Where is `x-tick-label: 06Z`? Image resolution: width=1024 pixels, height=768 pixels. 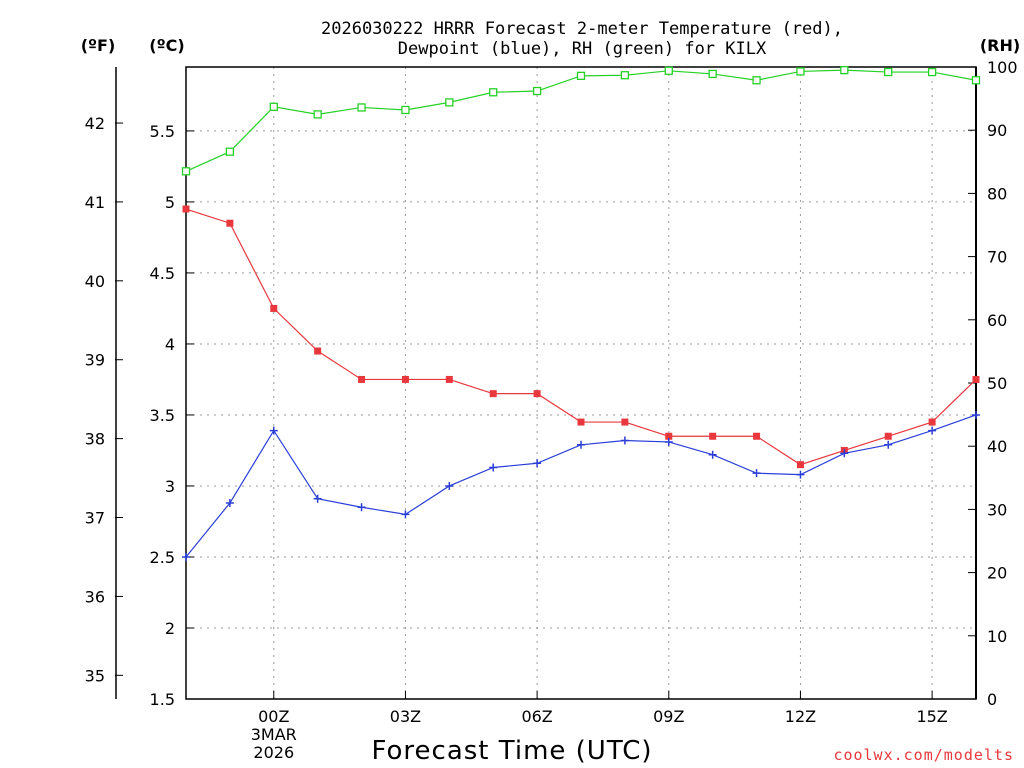 x-tick-label: 06Z is located at coordinates (536, 716).